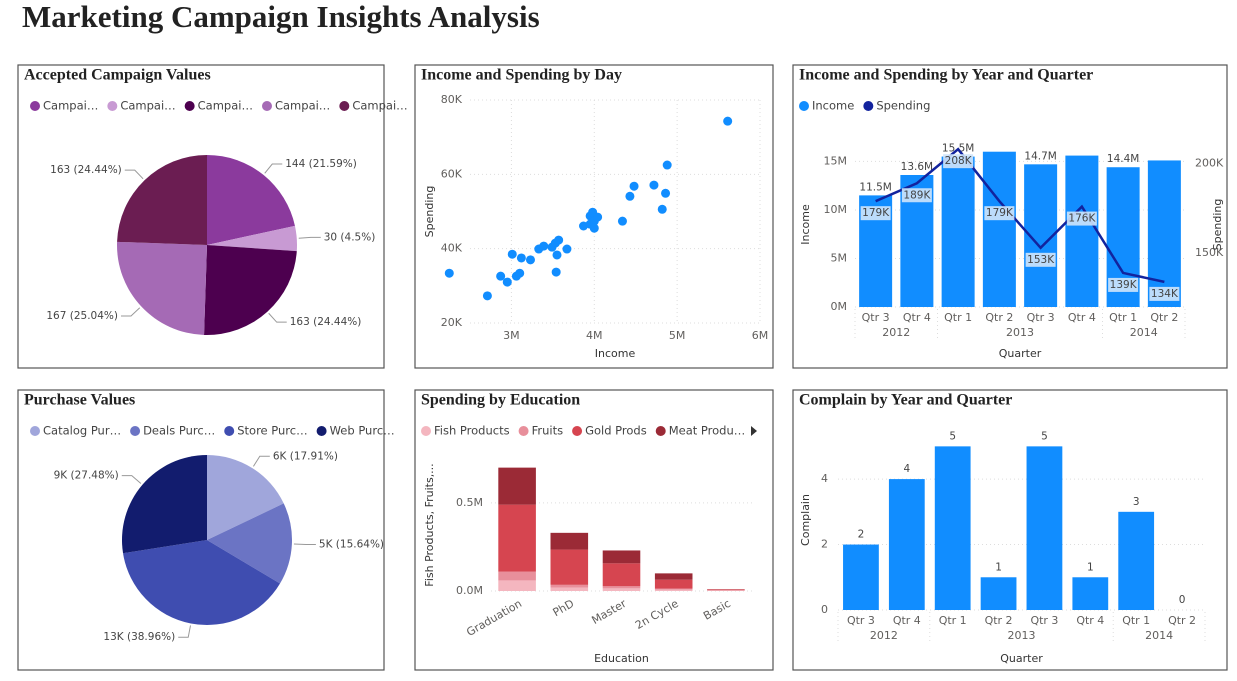 This screenshot has height=681, width=1237. I want to click on chart-title: Income and Spending by Day, so click(521, 75).